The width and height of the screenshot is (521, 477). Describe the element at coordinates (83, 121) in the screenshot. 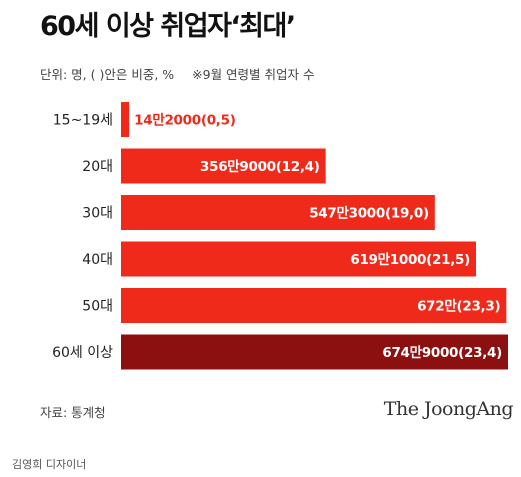

I see `category-label-0: 15~19세` at that location.